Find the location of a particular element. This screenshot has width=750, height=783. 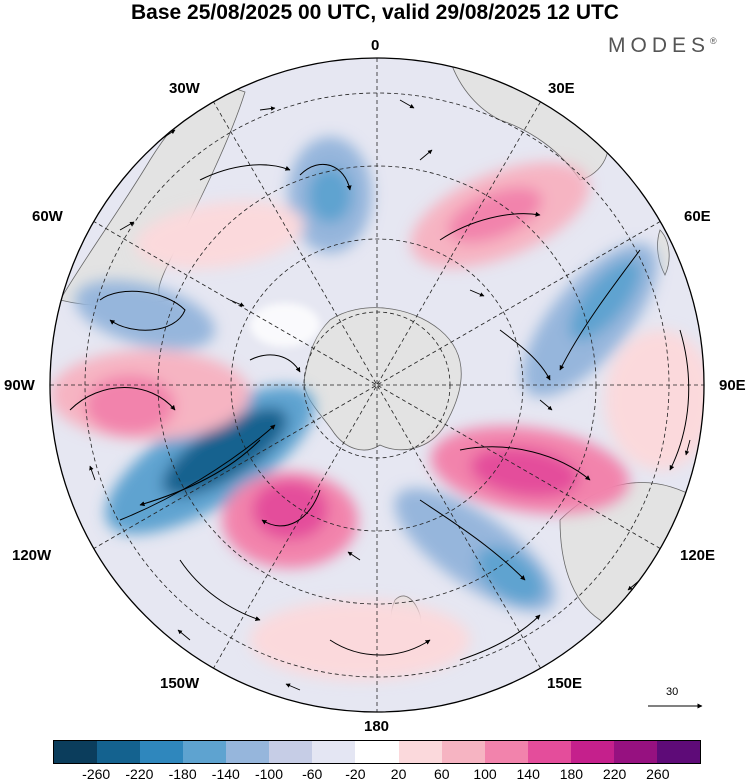

pos-anomaly-southern-indian-core is located at coordinates (525, 472).